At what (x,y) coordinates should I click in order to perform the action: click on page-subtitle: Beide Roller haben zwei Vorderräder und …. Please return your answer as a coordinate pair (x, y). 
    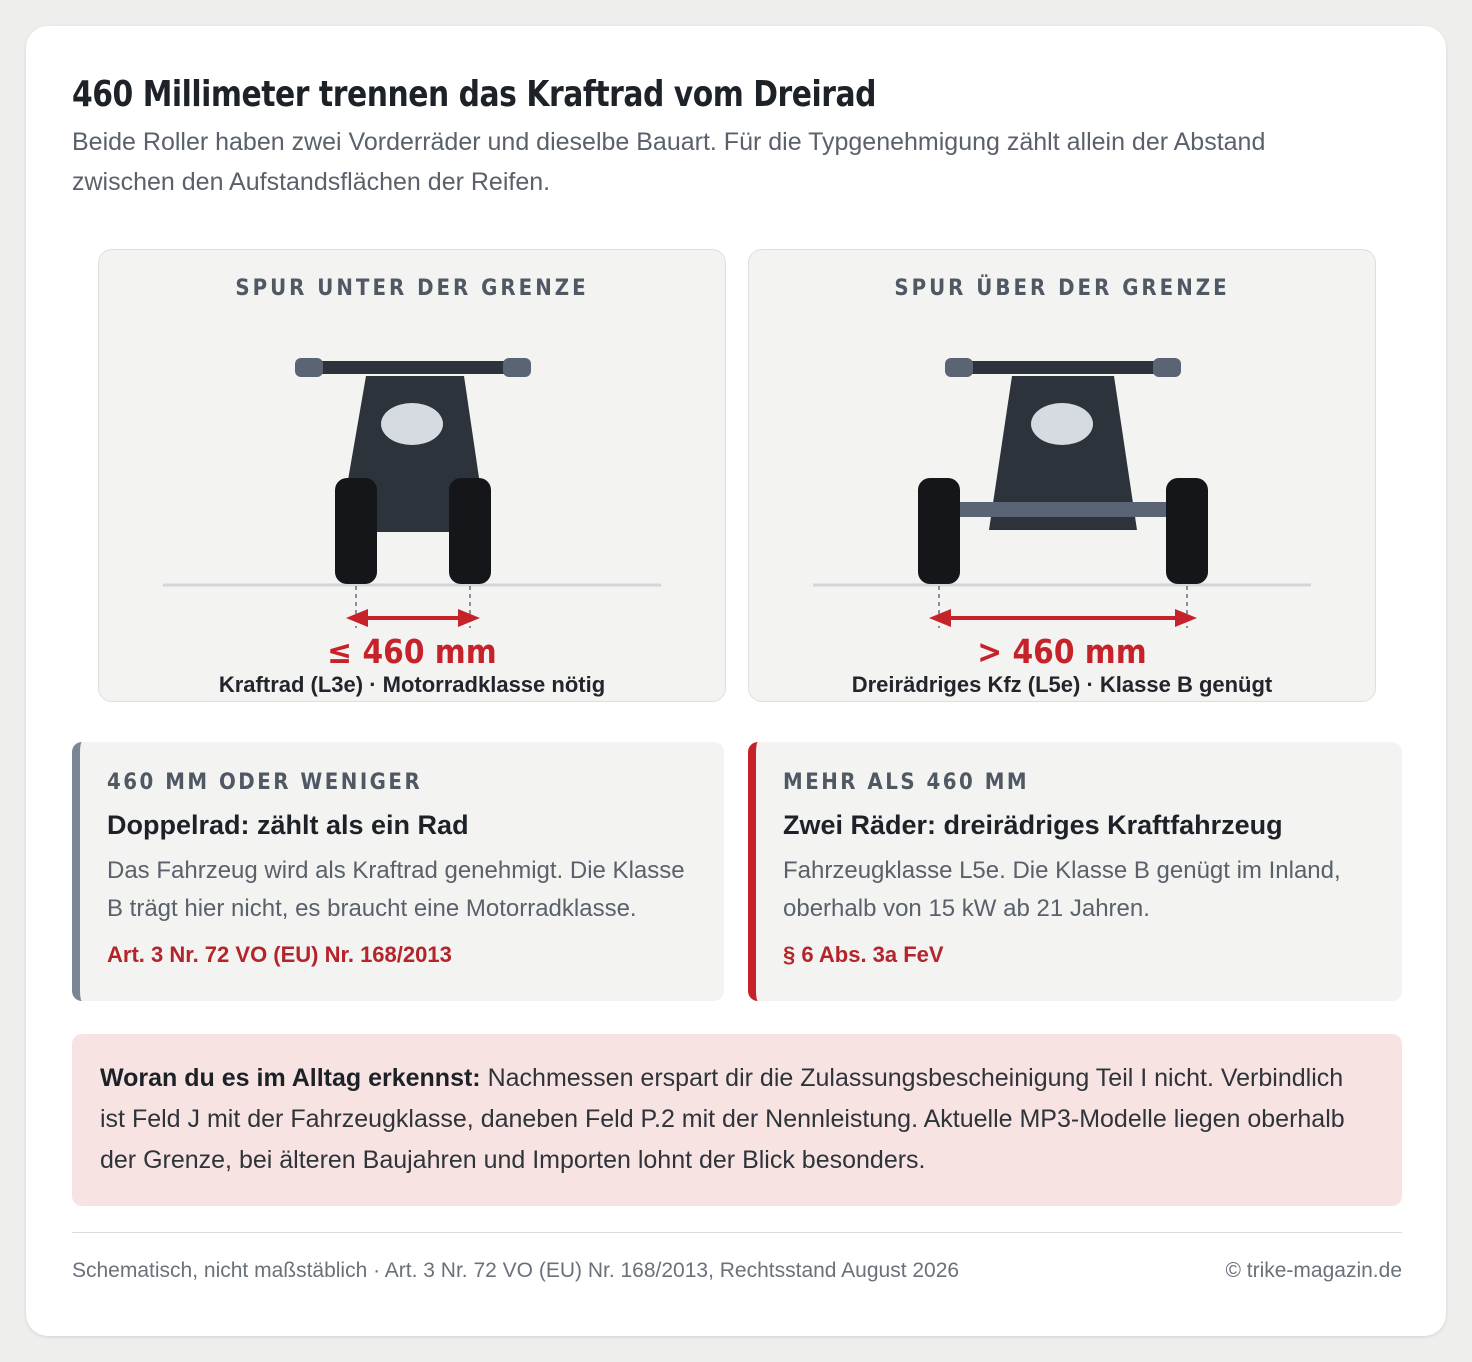
    Looking at the image, I should click on (669, 162).